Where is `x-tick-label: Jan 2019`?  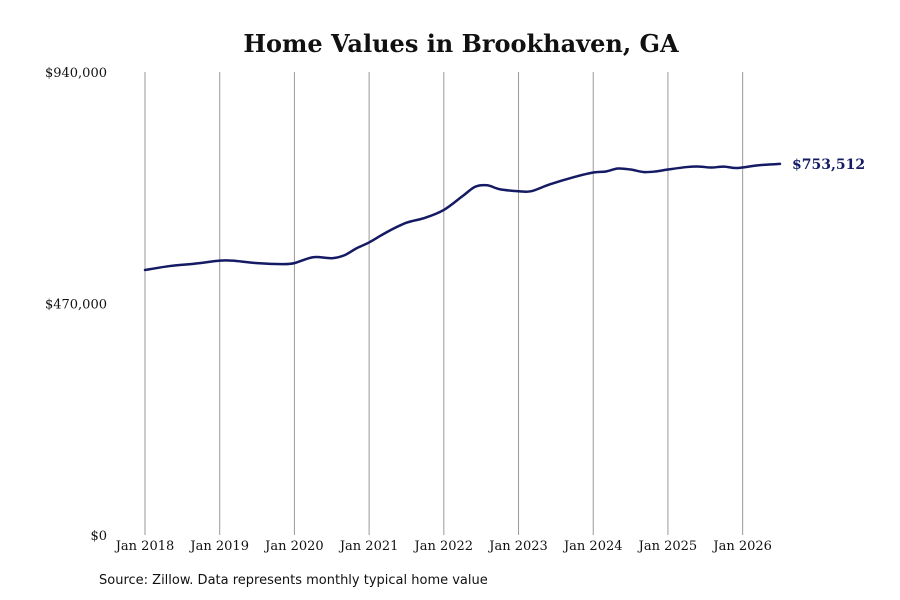
x-tick-label: Jan 2019 is located at coordinates (218, 546).